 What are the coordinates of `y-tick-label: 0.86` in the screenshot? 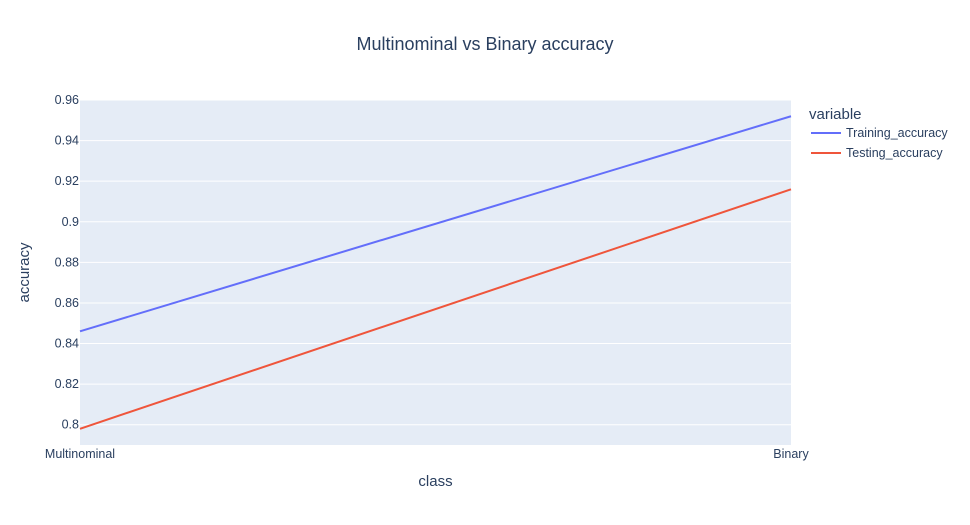 It's located at (67, 303).